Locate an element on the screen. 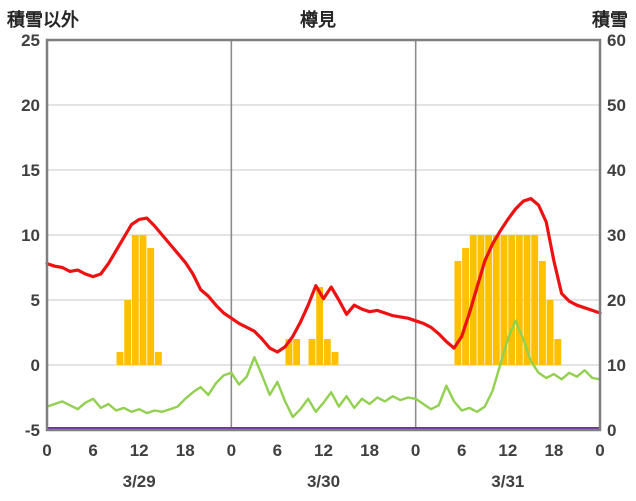  right-axis-tick-label: 30 is located at coordinates (616, 235).